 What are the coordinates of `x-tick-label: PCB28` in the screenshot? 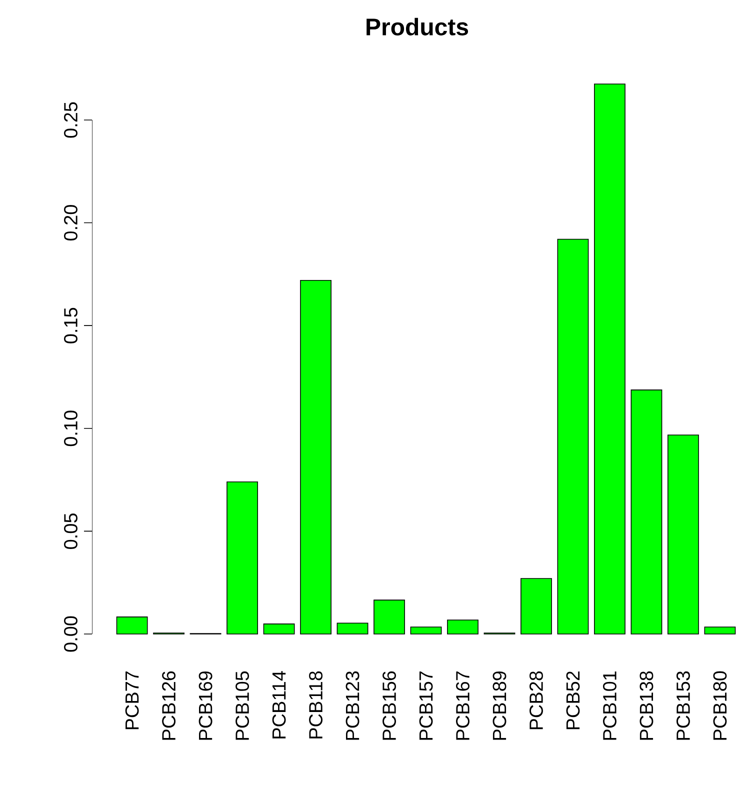 It's located at (536, 700).